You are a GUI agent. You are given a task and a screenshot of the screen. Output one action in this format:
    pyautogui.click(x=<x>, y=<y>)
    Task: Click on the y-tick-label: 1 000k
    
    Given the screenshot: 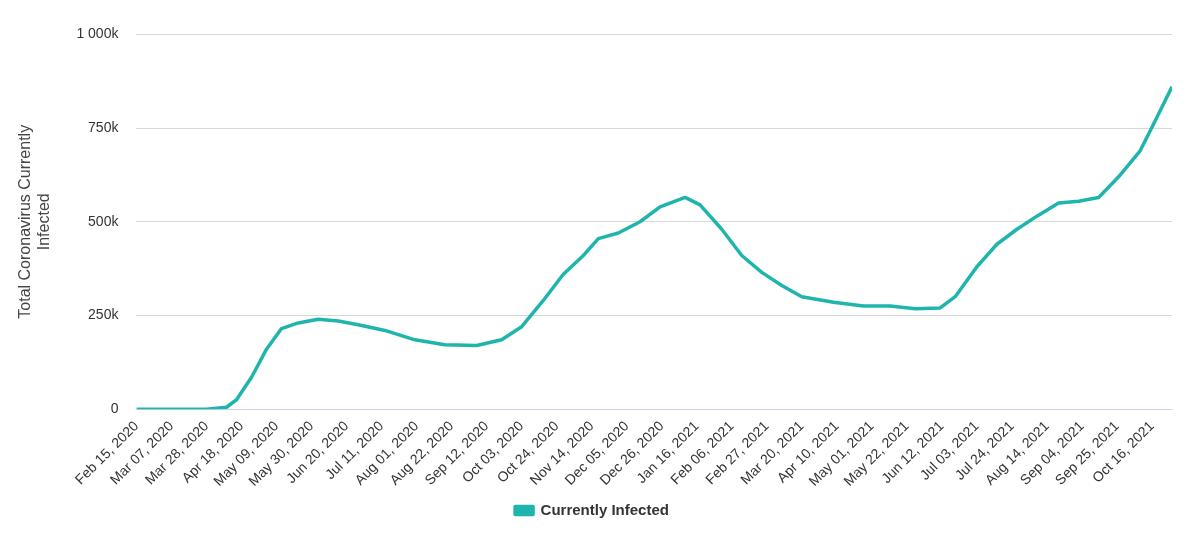 What is the action you would take?
    pyautogui.click(x=98, y=33)
    